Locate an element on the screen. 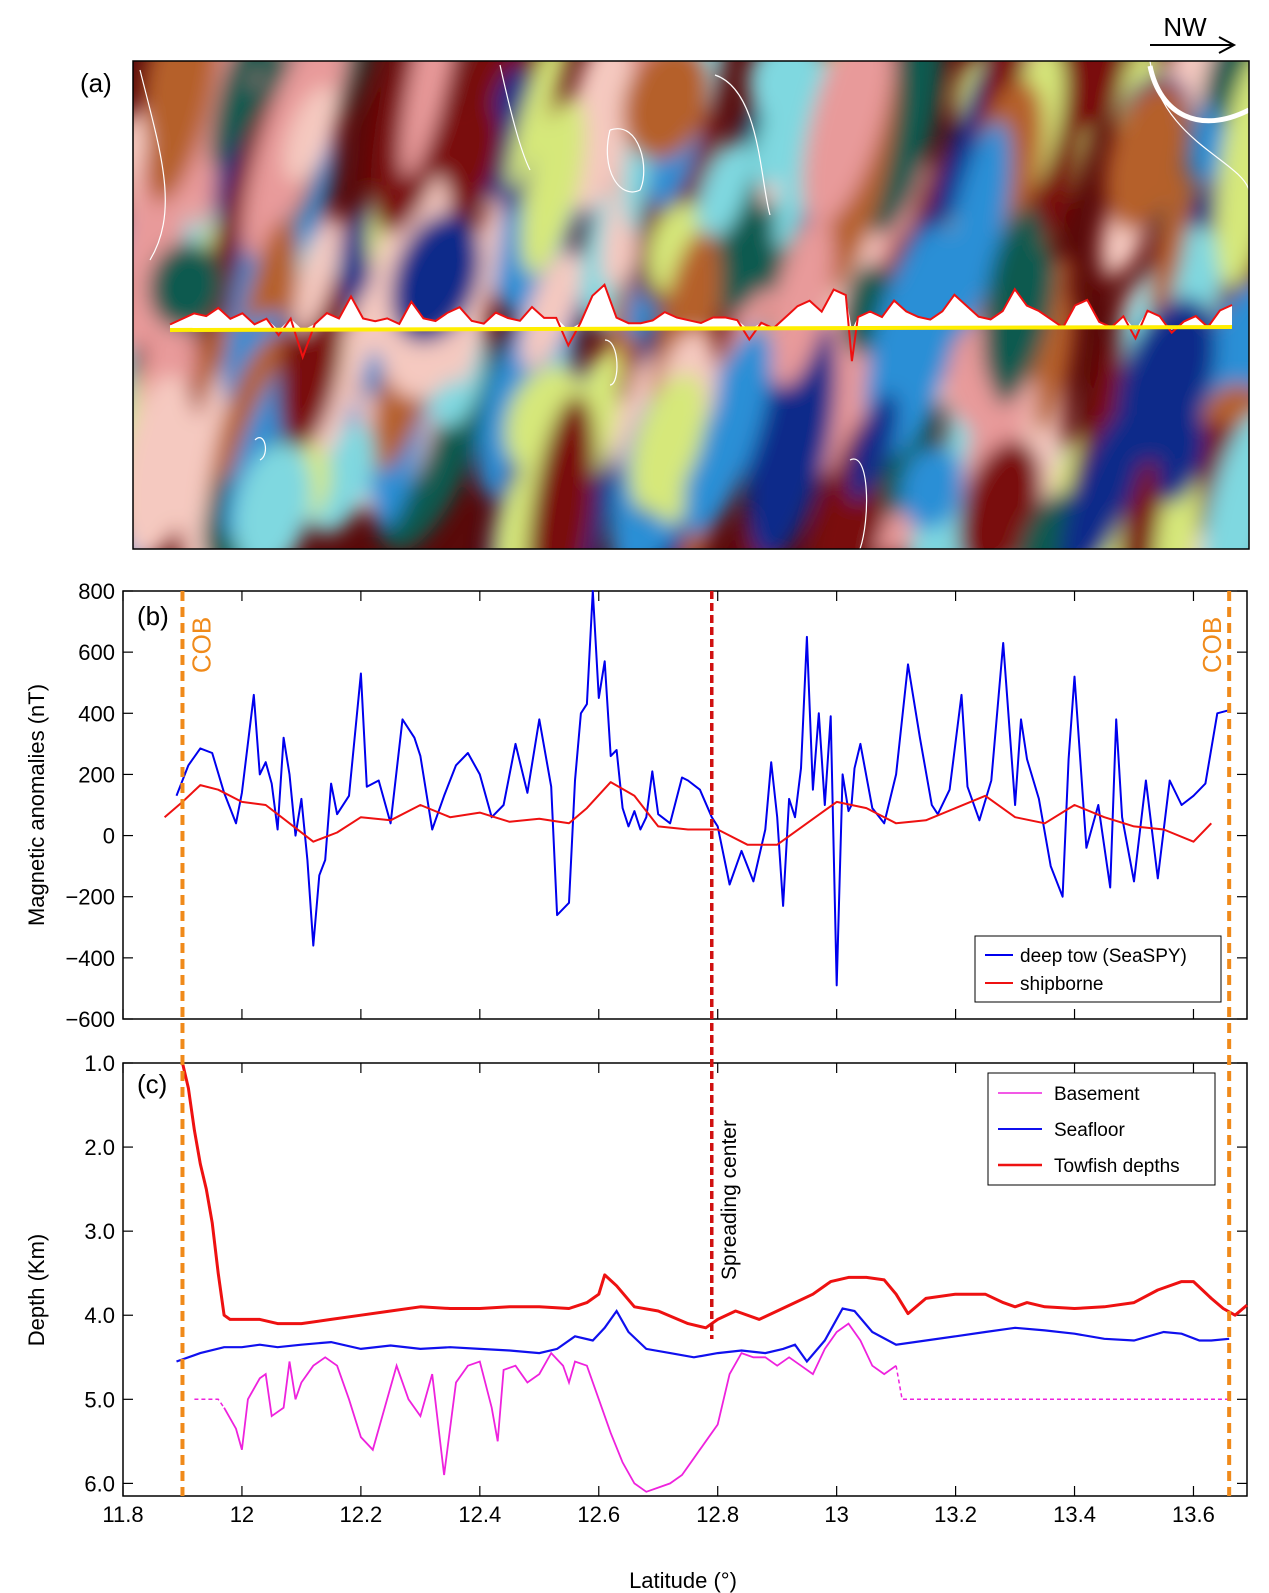 This screenshot has height=1593, width=1269. b-ytick-label: −400 is located at coordinates (90, 958).